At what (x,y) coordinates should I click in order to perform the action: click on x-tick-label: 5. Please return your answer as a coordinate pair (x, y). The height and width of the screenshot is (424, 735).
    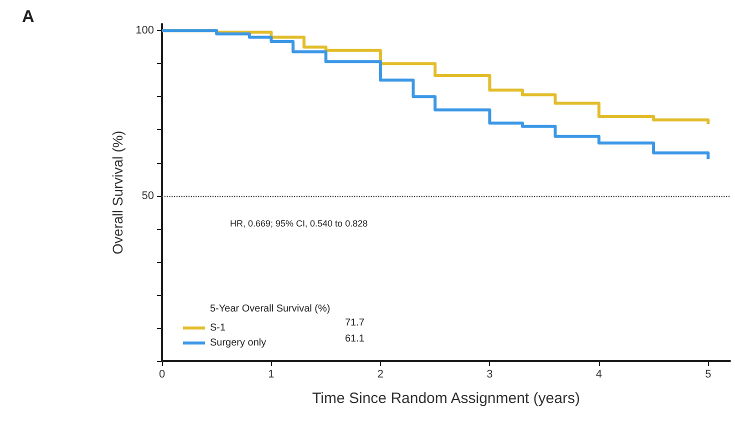
    Looking at the image, I should click on (708, 374).